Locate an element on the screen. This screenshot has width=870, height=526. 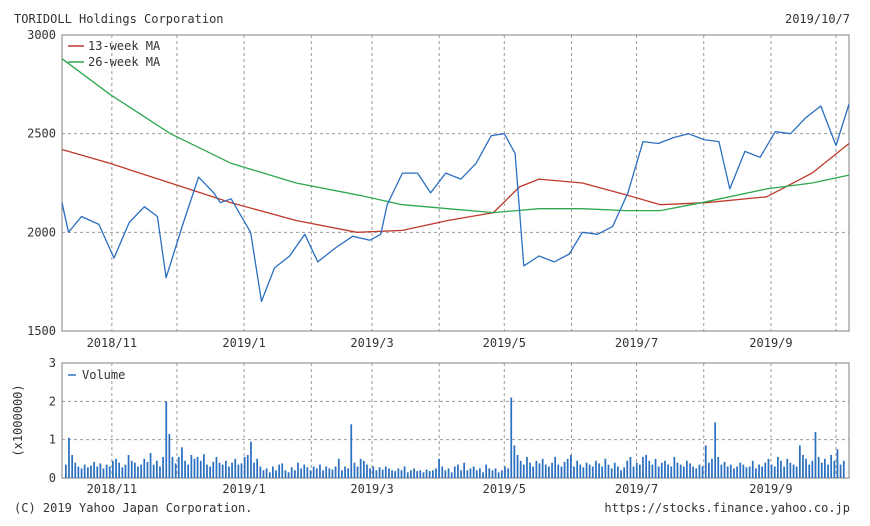
price-y-tick-label: 3000 is located at coordinates (41, 35).